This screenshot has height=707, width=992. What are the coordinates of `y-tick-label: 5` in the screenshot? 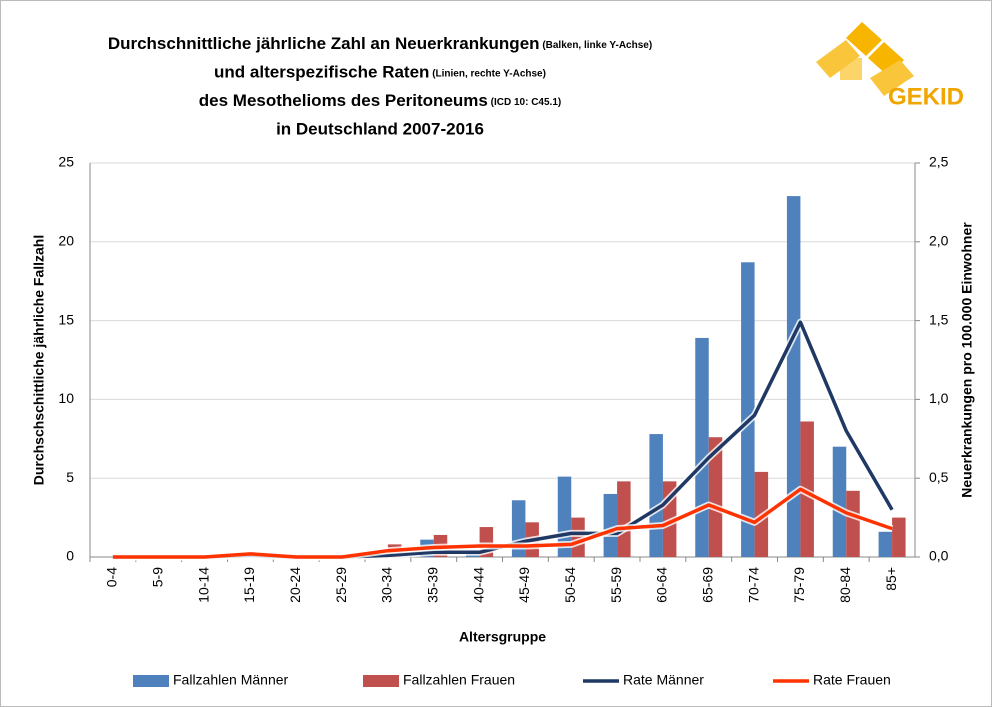 It's located at (70, 477).